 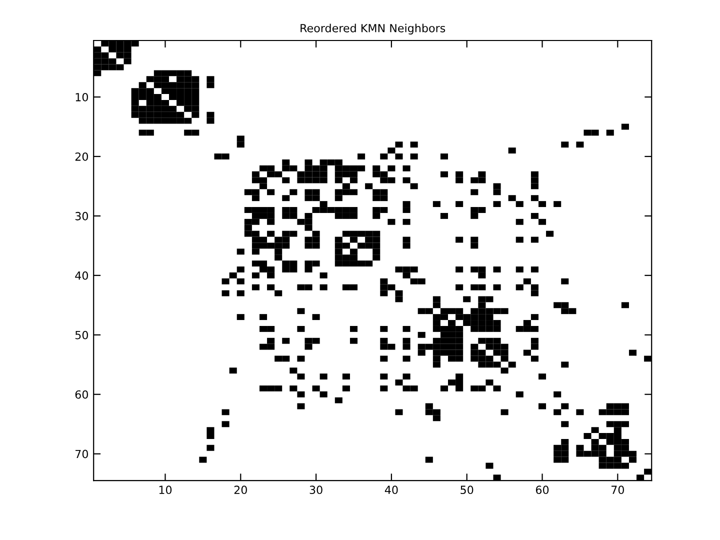 I want to click on y-tick-label: 50, so click(x=81, y=335).